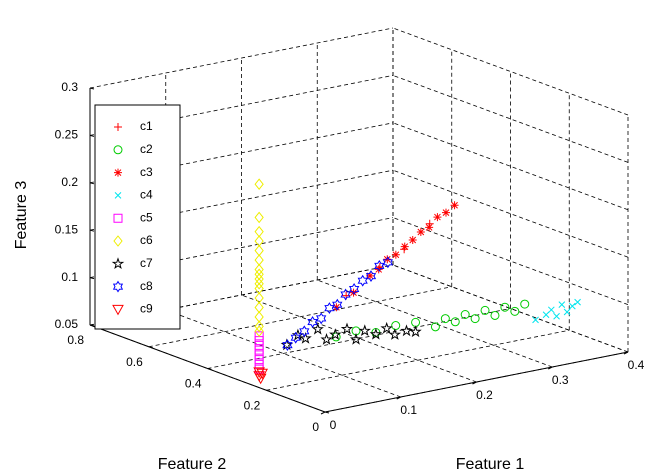 The image size is (656, 476). Describe the element at coordinates (75, 340) in the screenshot. I see `y-tick-label: 0.8` at that location.